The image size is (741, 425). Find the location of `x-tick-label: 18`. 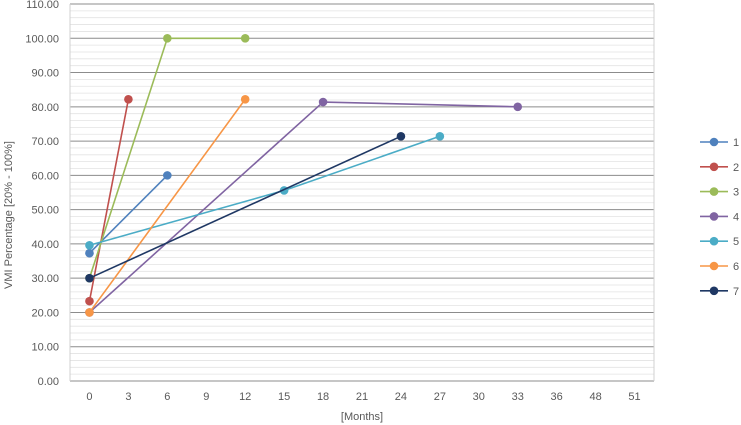

x-tick-label: 18 is located at coordinates (323, 397).